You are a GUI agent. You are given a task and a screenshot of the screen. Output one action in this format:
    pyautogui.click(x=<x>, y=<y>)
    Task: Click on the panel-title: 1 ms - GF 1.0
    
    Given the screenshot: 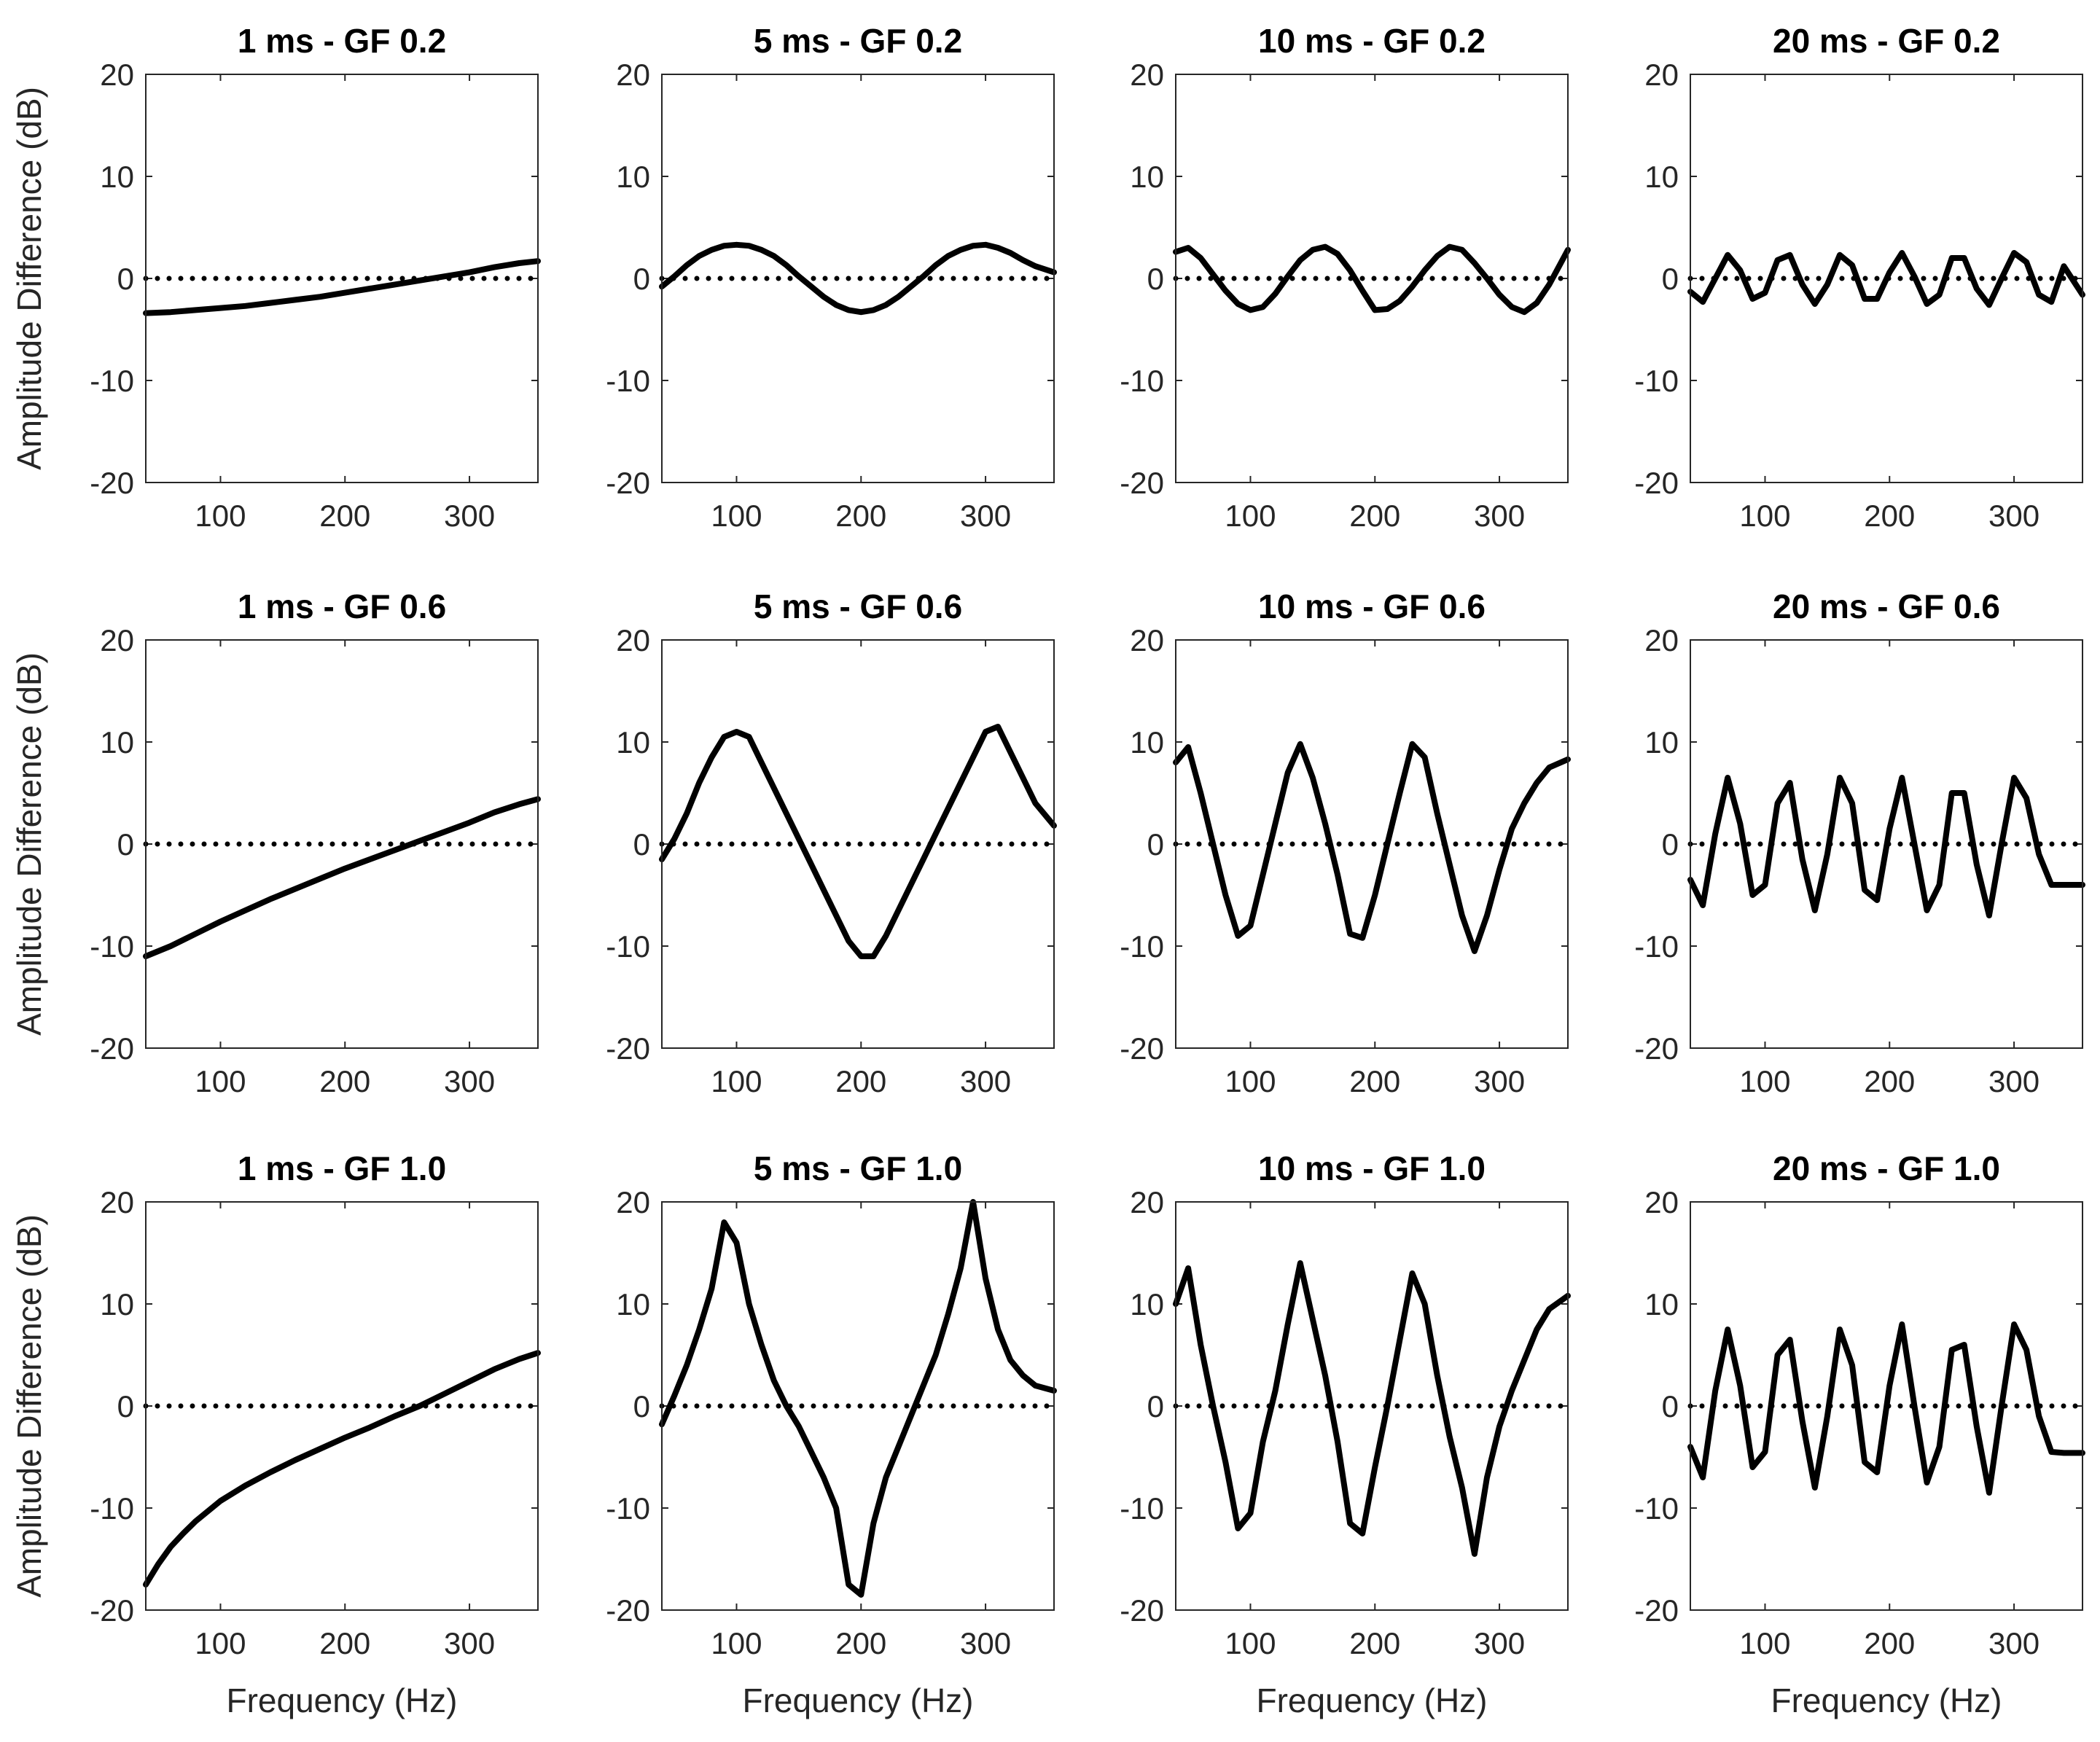 What is the action you would take?
    pyautogui.click(x=342, y=1168)
    